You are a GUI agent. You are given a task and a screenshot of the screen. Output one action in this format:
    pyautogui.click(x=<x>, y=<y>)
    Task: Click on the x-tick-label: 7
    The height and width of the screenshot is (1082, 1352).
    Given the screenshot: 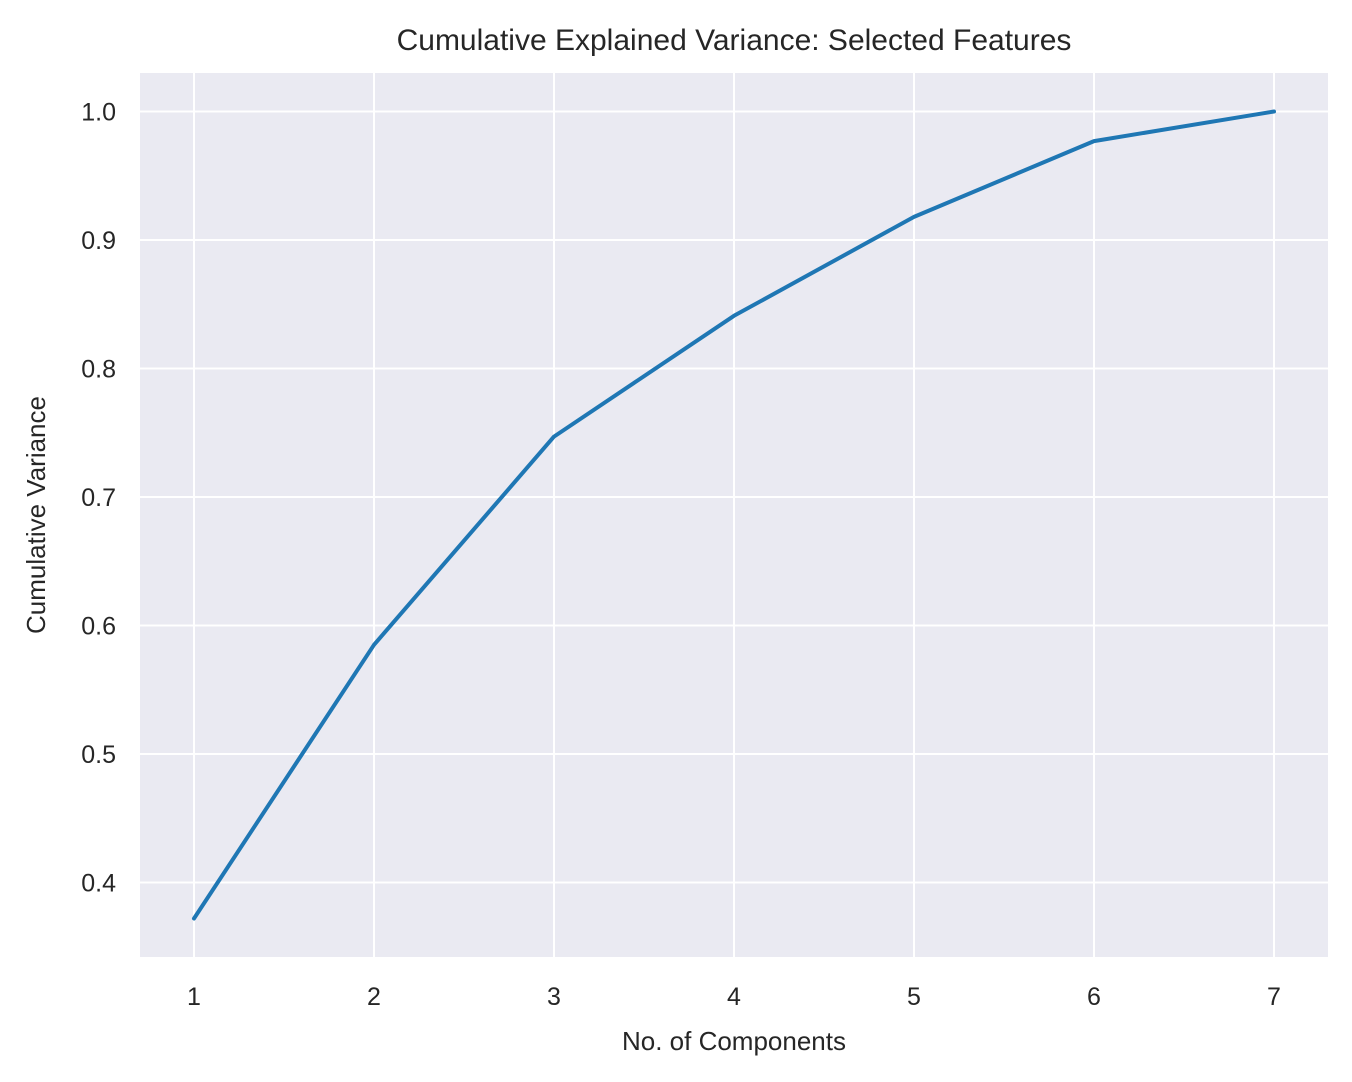 What is the action you would take?
    pyautogui.click(x=1274, y=997)
    